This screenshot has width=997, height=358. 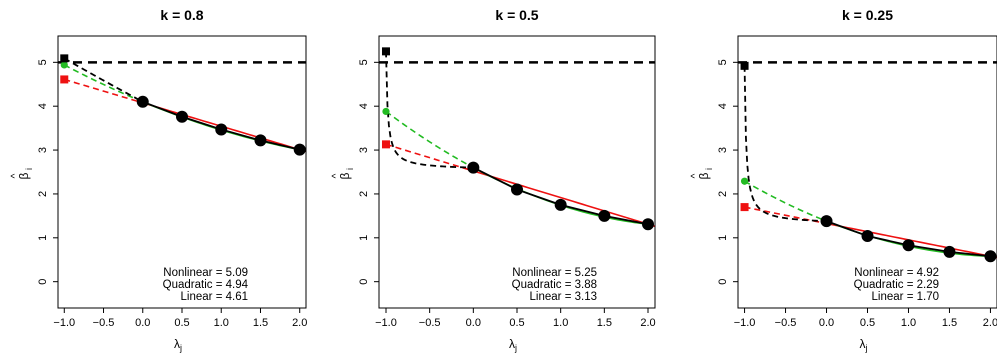 What do you see at coordinates (181, 15) in the screenshot?
I see `chart-title: k = 0.8` at bounding box center [181, 15].